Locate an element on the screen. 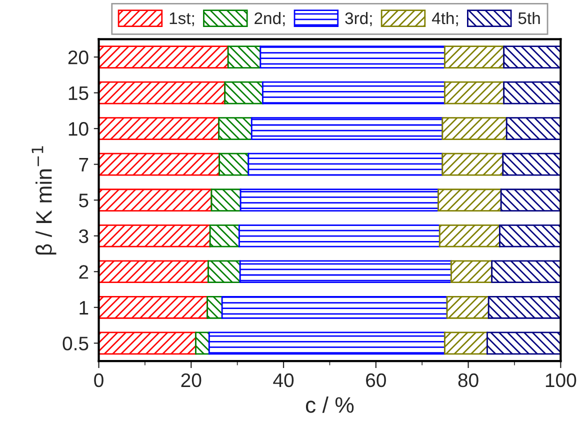  legend-label: 4th; is located at coordinates (445, 19).